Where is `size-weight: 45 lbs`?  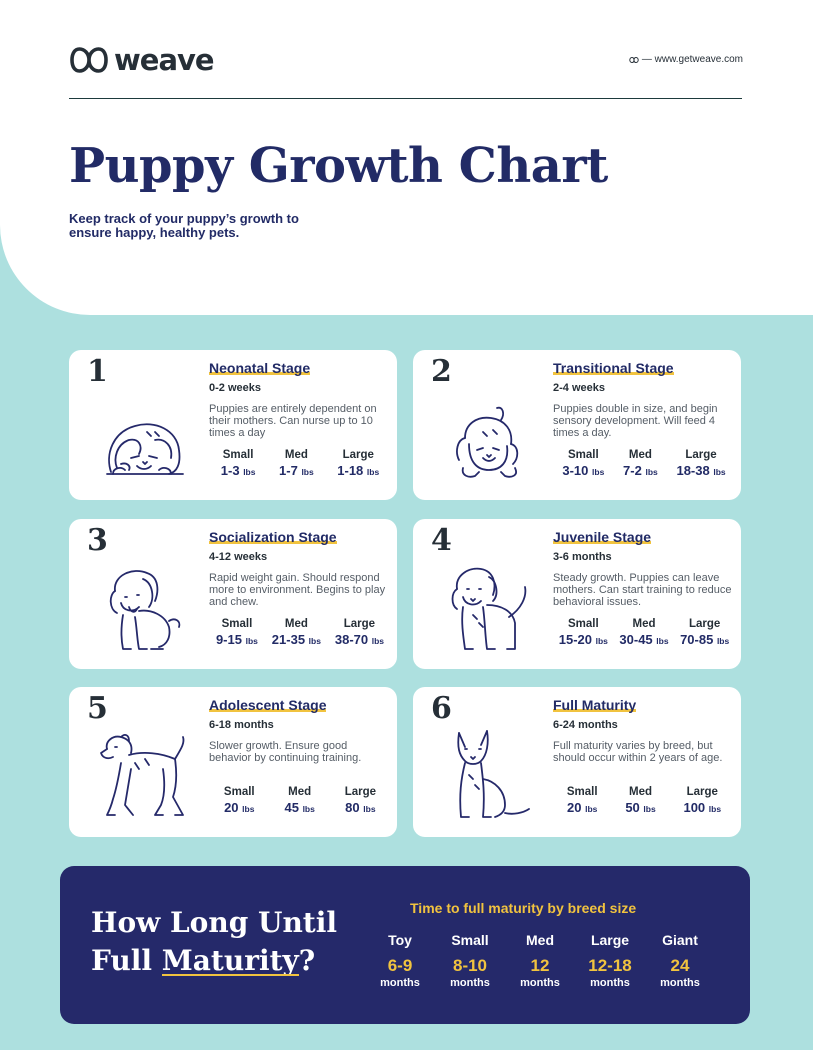
size-weight: 45 lbs is located at coordinates (299, 807).